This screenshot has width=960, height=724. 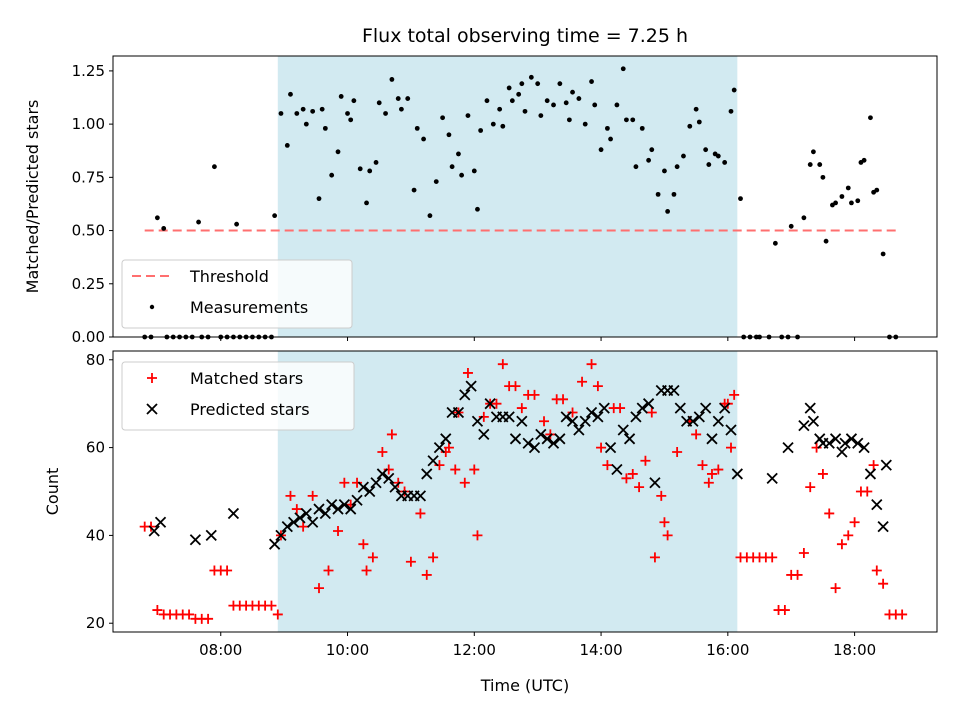 I want to click on top-y-tick-label: 0.25, so click(x=88, y=284).